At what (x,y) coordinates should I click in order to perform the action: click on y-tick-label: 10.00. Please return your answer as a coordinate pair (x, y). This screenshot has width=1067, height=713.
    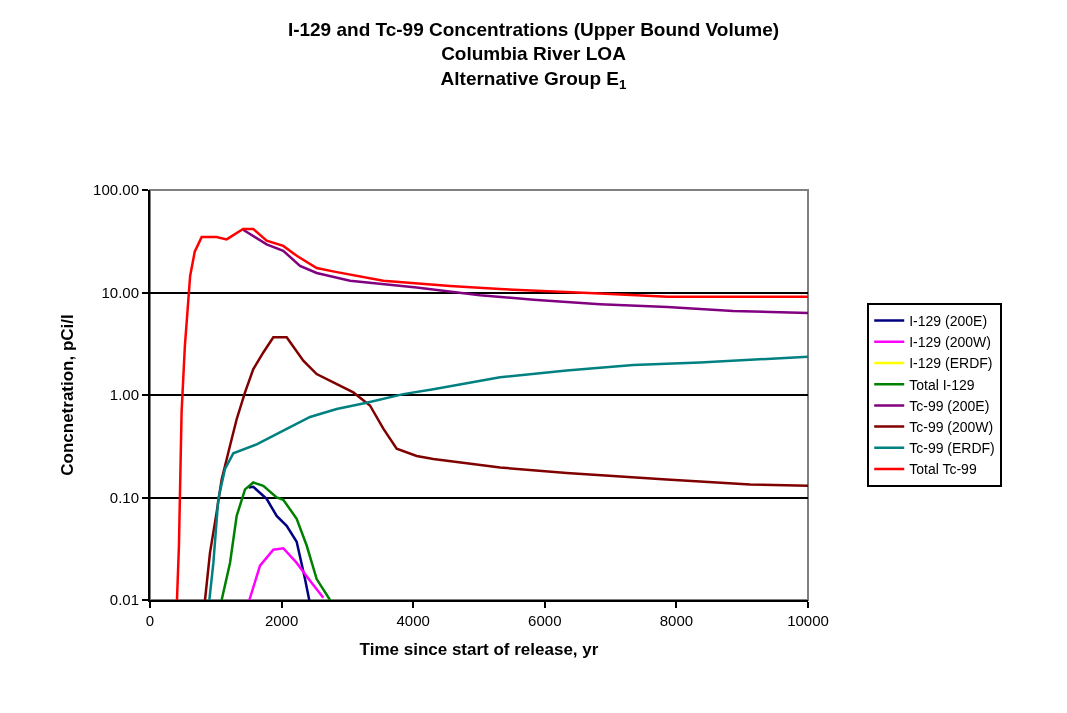
    Looking at the image, I should click on (120, 292).